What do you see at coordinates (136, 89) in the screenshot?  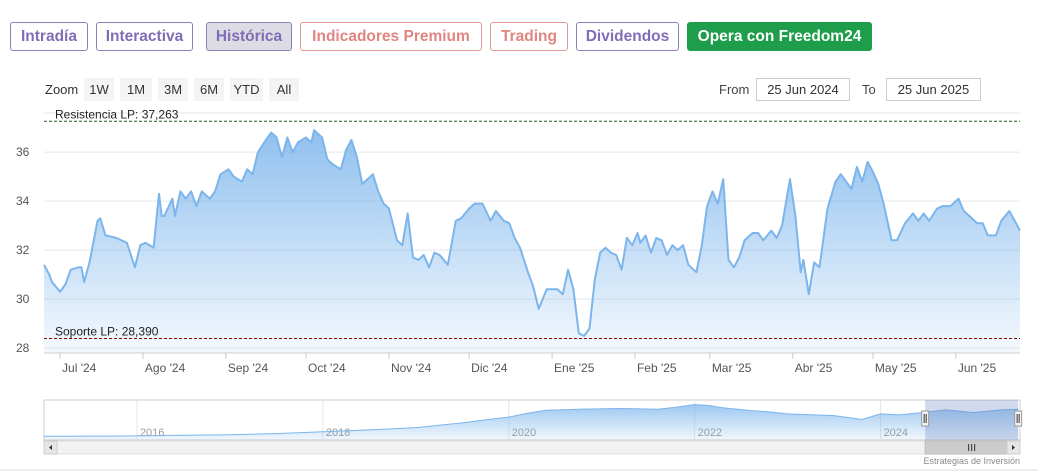 I see `zoom-1m-button: 1M` at bounding box center [136, 89].